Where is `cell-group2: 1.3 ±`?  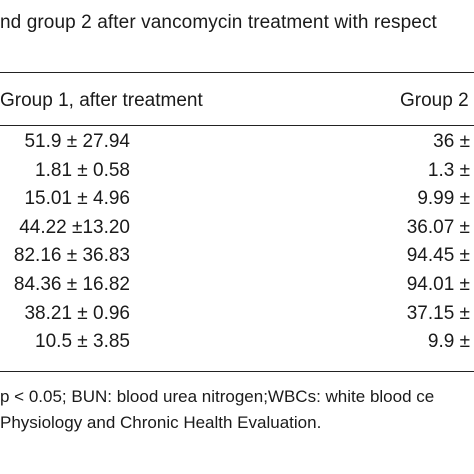
cell-group2: 1.3 ± is located at coordinates (448, 170).